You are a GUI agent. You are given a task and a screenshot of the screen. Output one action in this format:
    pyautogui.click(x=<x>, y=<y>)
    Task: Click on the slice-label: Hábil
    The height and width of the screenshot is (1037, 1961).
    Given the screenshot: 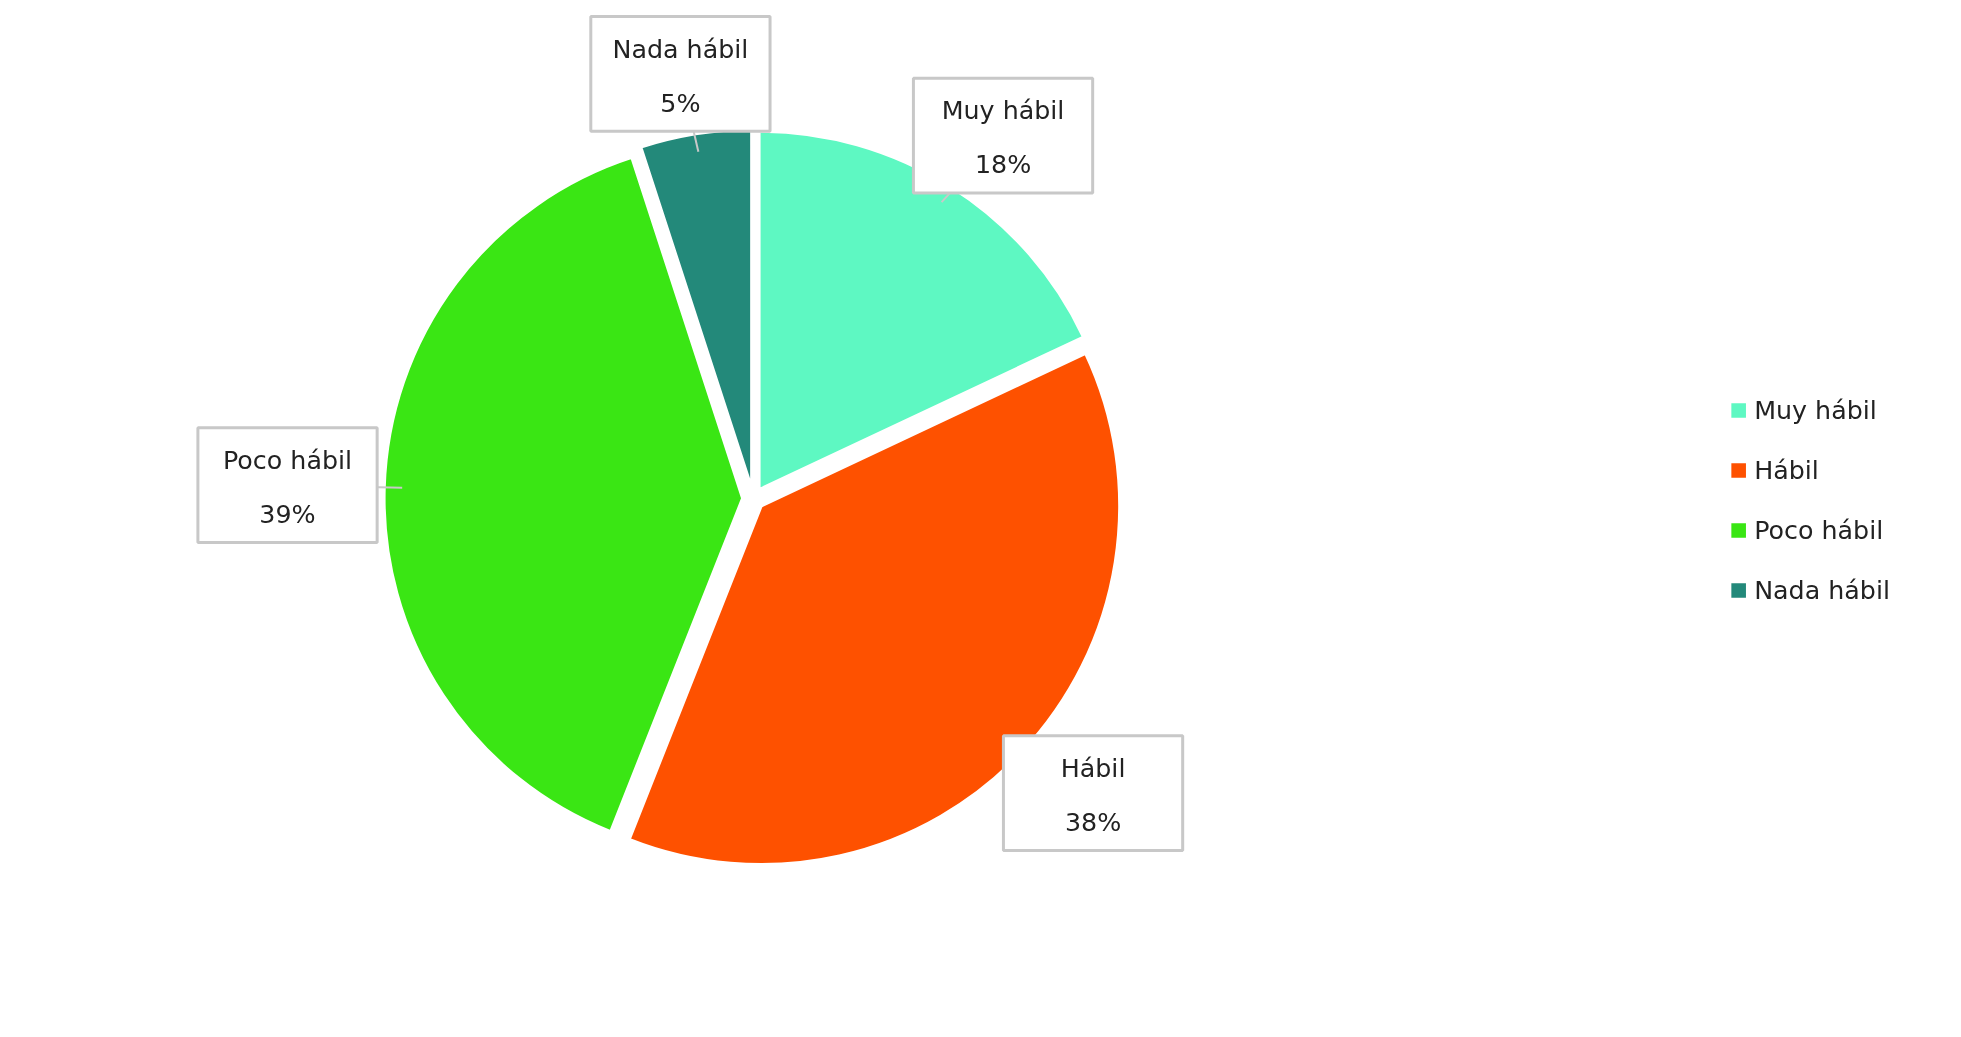 What is the action you would take?
    pyautogui.click(x=1093, y=768)
    